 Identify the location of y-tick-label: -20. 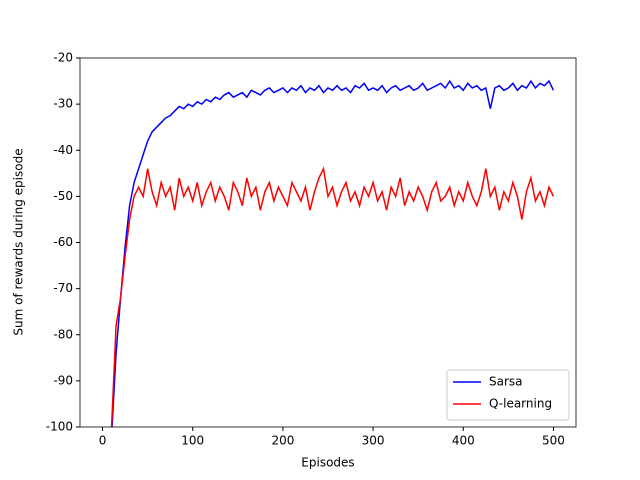
(63, 58).